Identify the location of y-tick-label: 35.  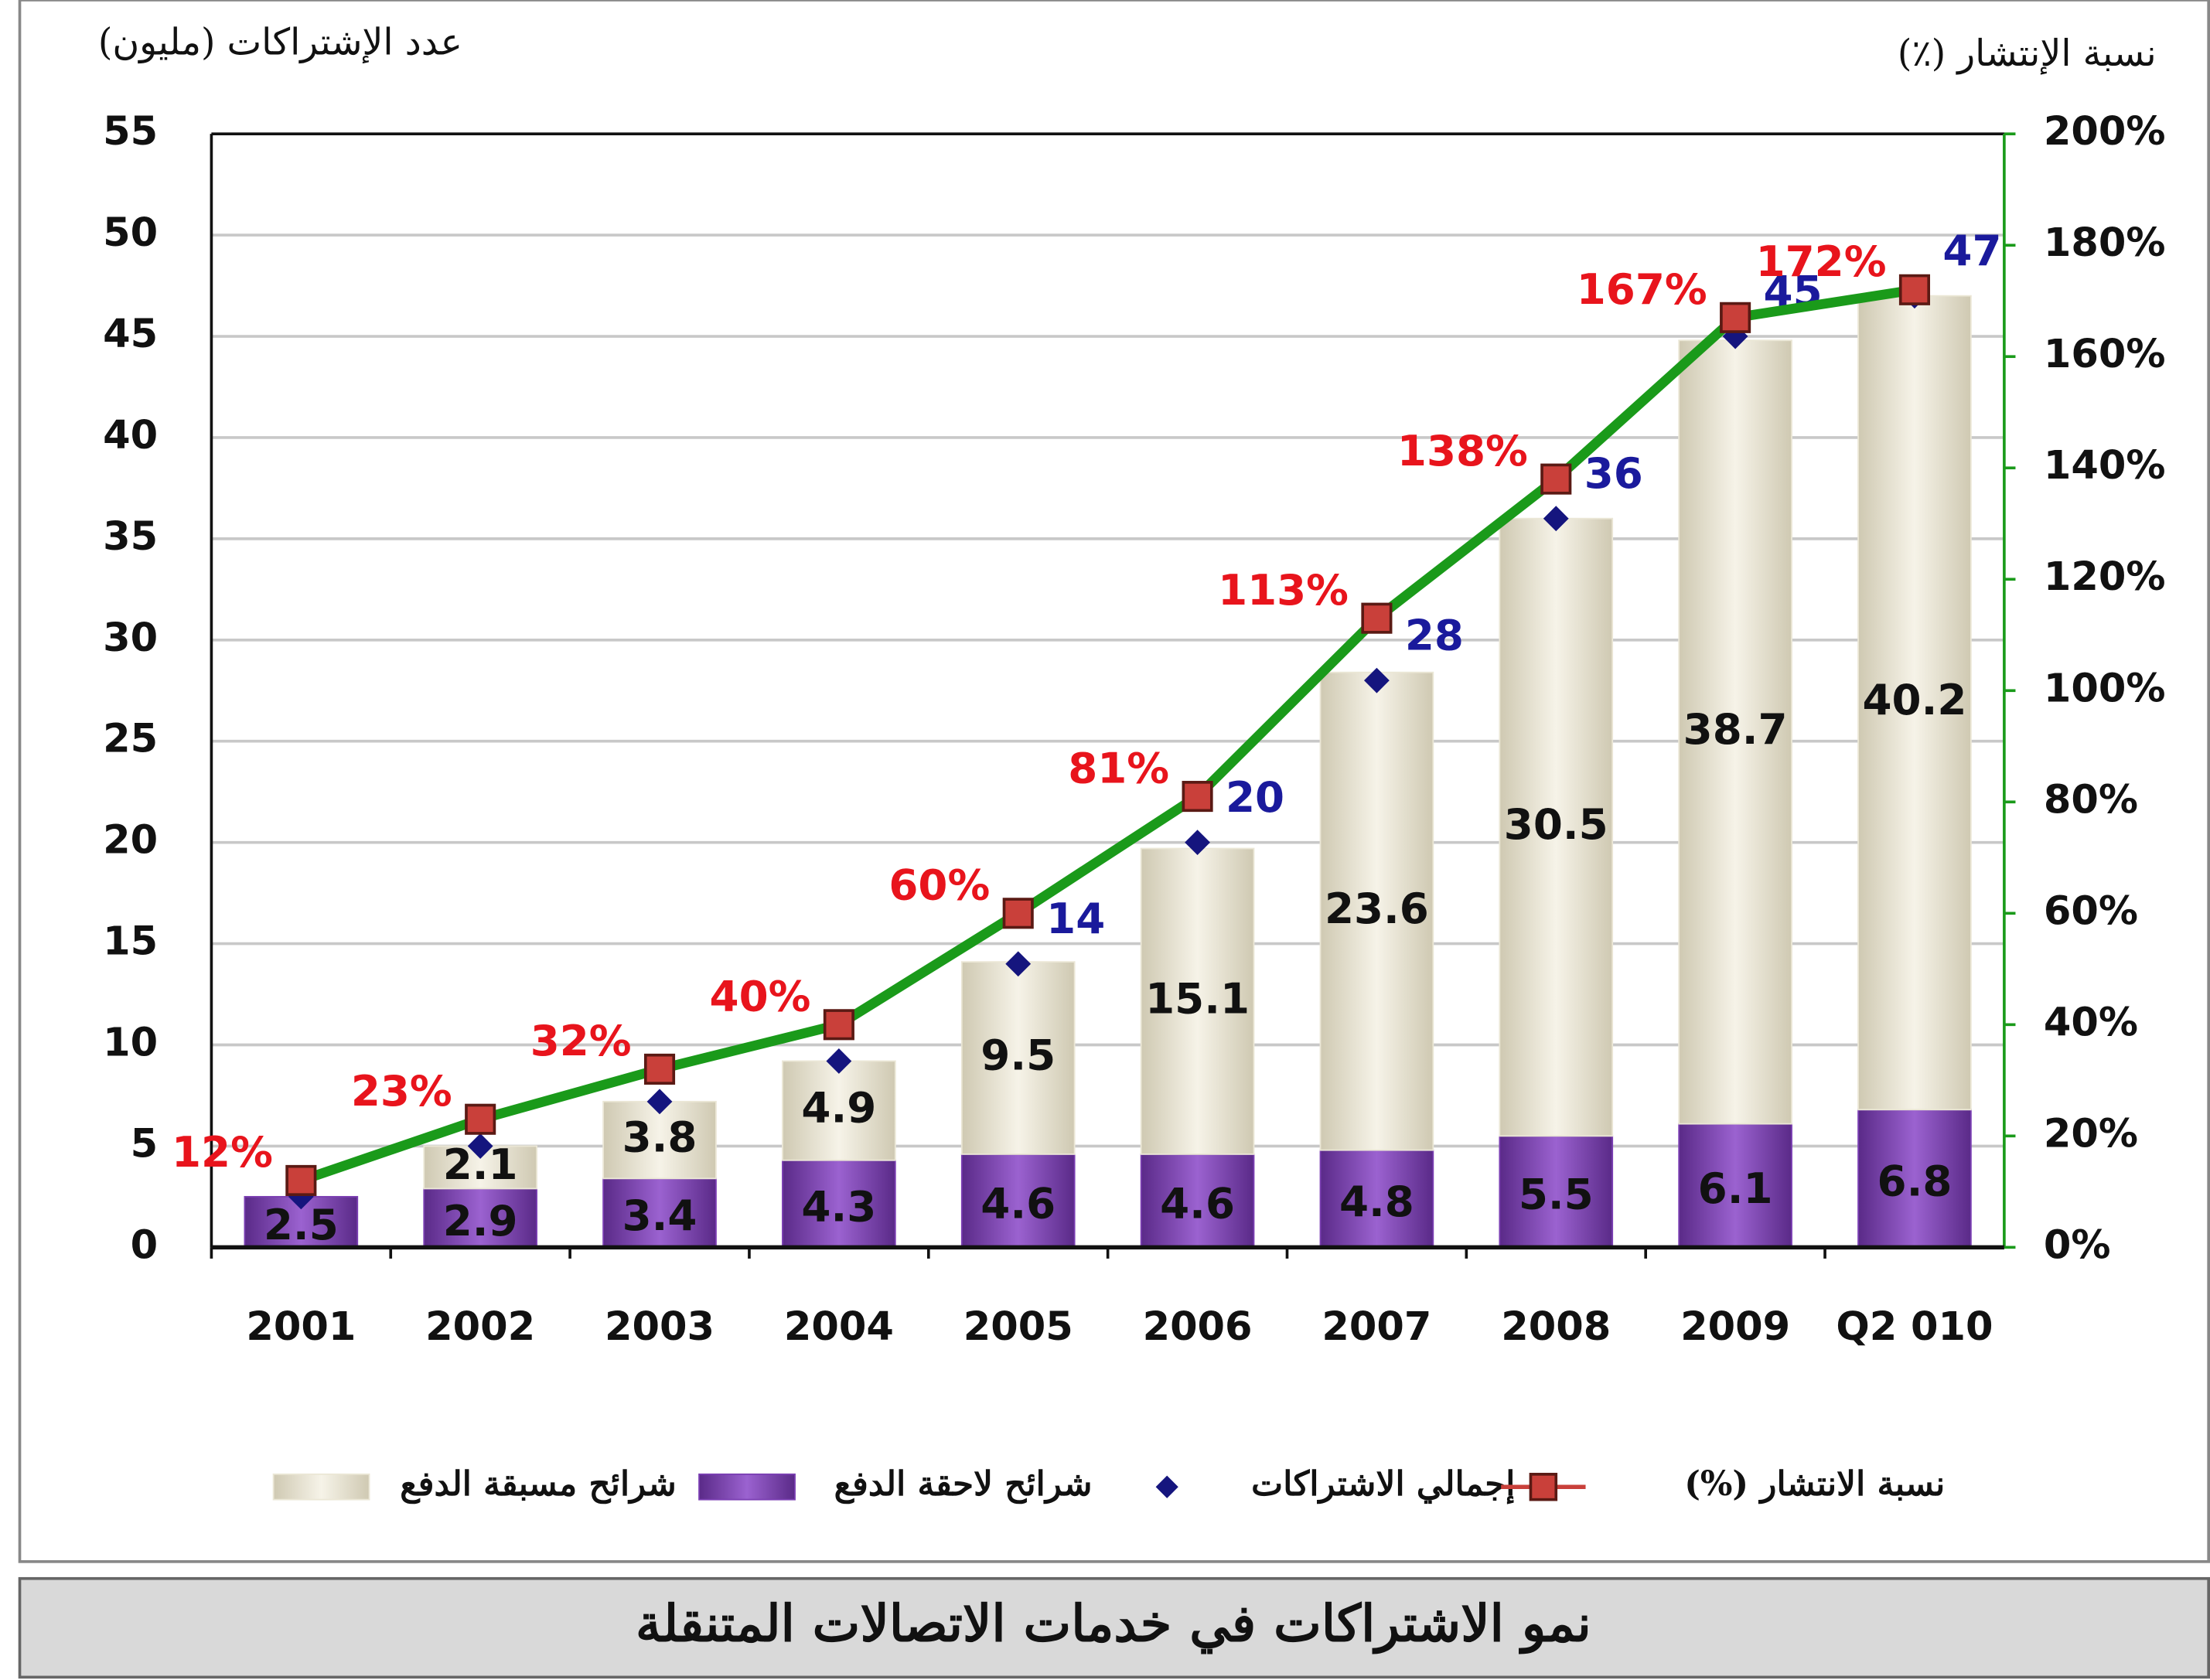
(130, 537).